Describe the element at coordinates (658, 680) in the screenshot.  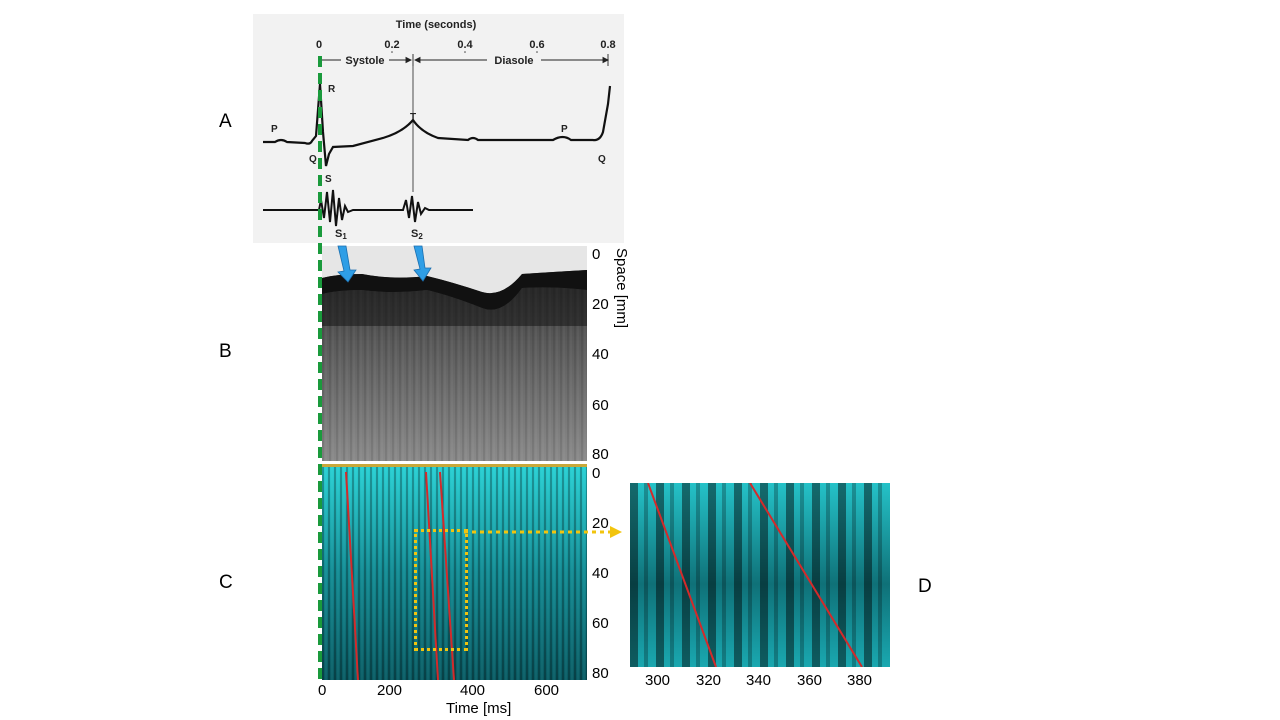
I see `d-xtick-0: 300` at that location.